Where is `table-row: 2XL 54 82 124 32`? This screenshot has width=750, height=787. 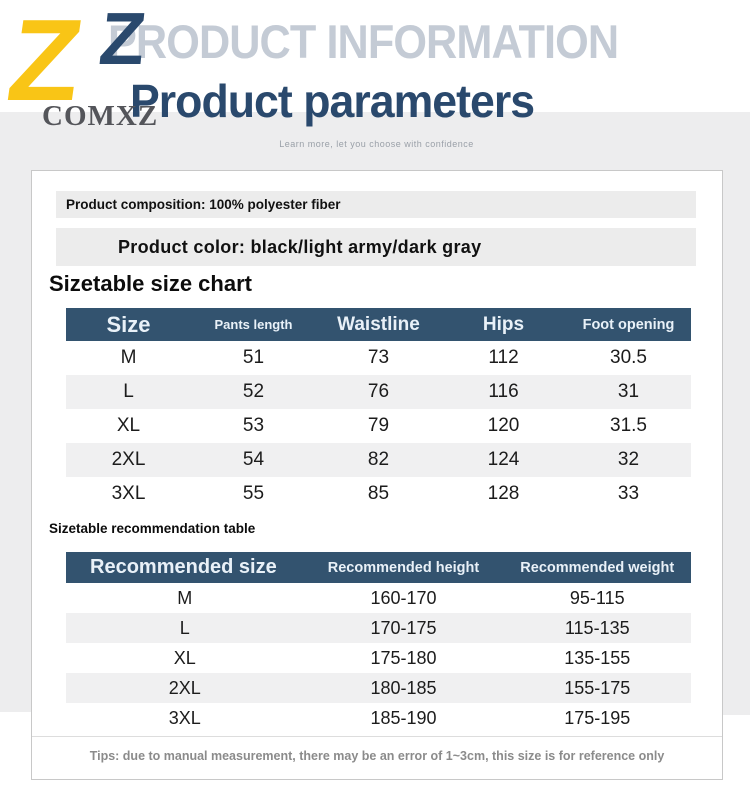 table-row: 2XL 54 82 124 32 is located at coordinates (378, 460).